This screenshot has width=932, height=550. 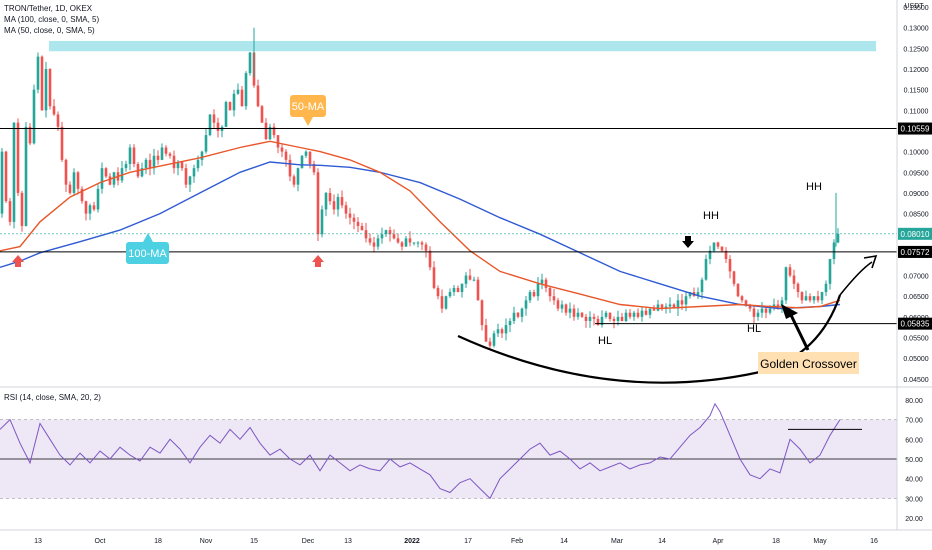 I want to click on price-tick-label: 0.08500, so click(x=915, y=215).